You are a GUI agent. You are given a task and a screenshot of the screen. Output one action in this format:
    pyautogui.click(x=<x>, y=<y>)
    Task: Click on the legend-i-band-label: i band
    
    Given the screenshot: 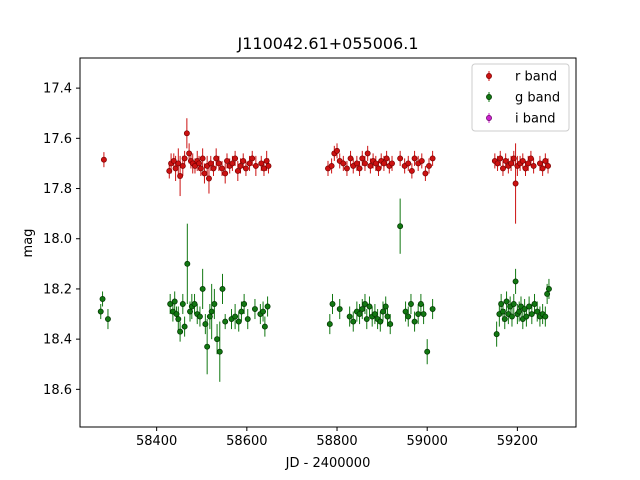 What is the action you would take?
    pyautogui.click(x=535, y=119)
    